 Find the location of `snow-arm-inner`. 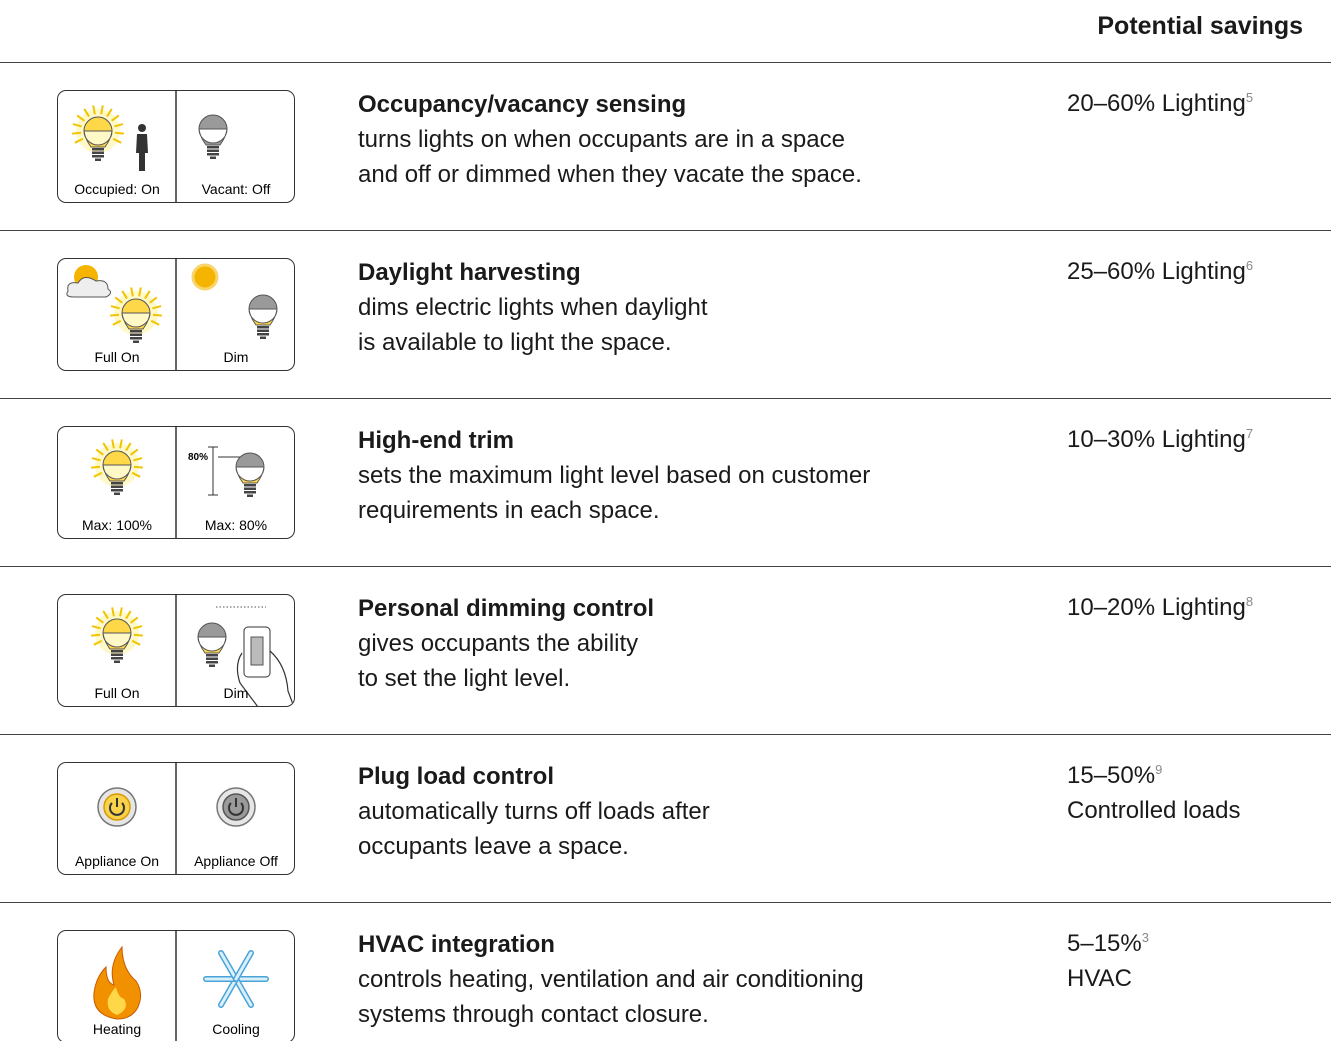

snow-arm-inner is located at coordinates (228, 966).